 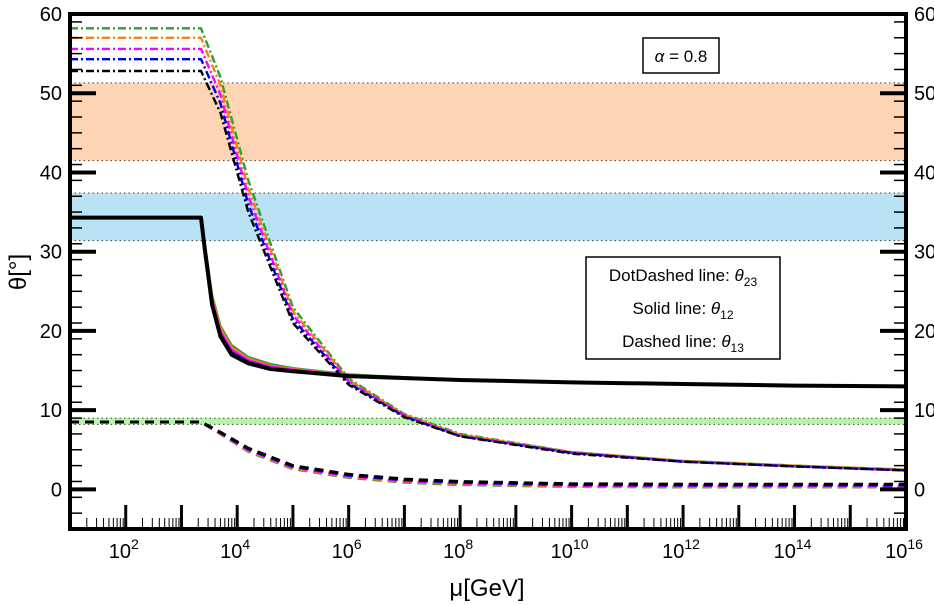 I want to click on legend-entry-theta23: DotDashed line: θ23, so click(x=683, y=277).